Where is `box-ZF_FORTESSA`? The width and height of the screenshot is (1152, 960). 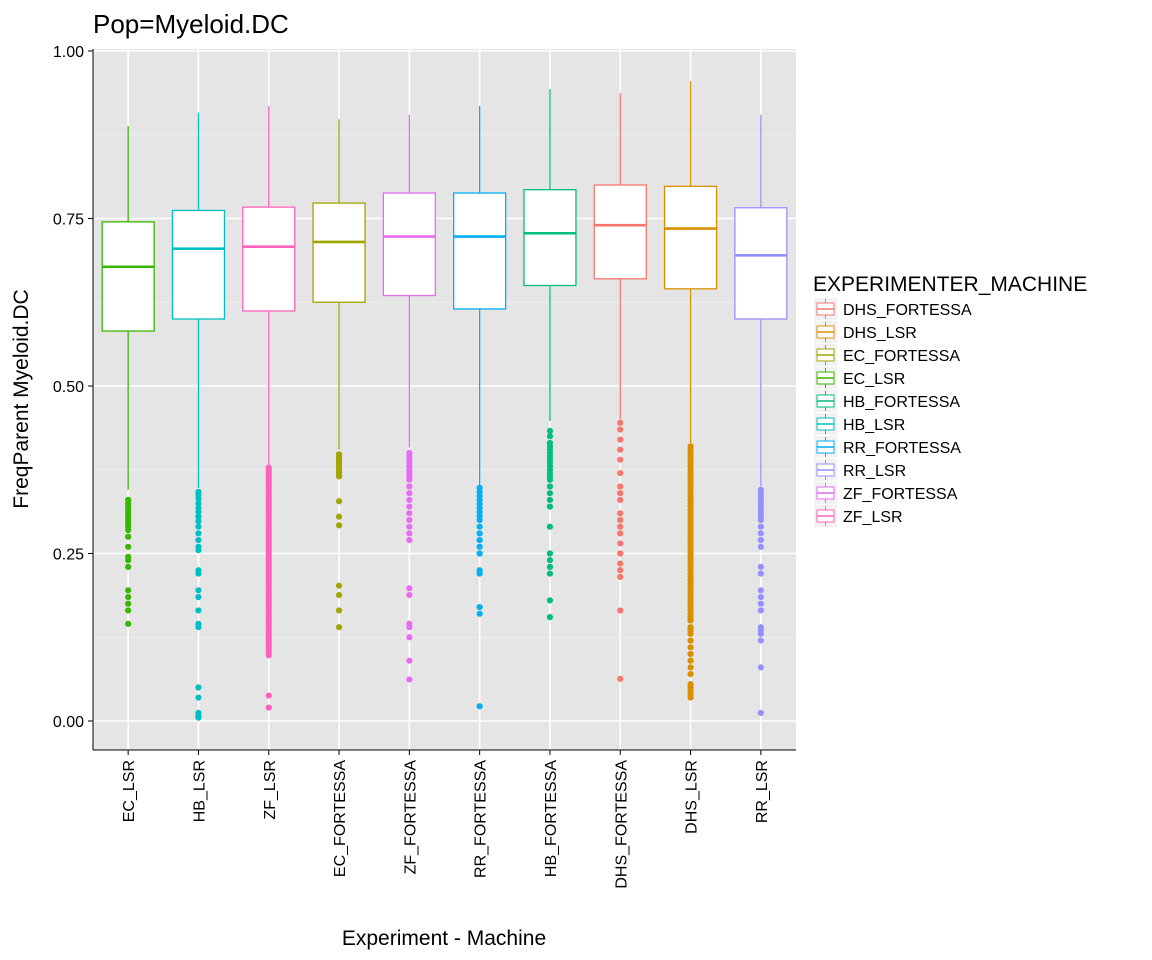
box-ZF_FORTESSA is located at coordinates (409, 398).